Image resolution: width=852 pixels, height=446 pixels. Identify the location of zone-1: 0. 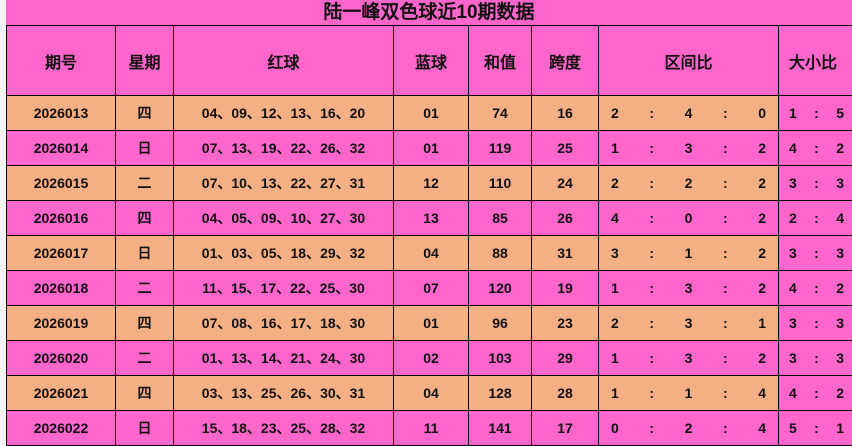
(615, 428).